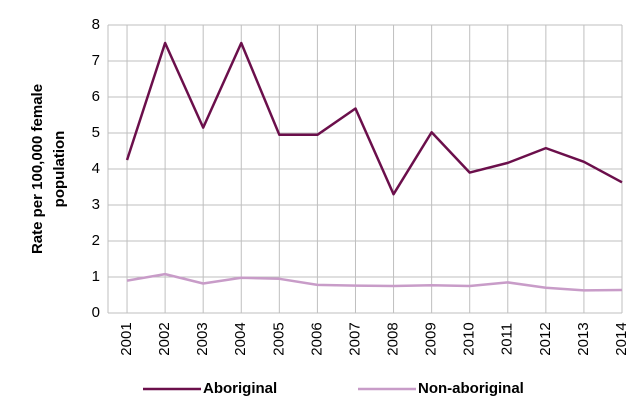 Image resolution: width=630 pixels, height=414 pixels. I want to click on x-tick-label: 2013, so click(583, 338).